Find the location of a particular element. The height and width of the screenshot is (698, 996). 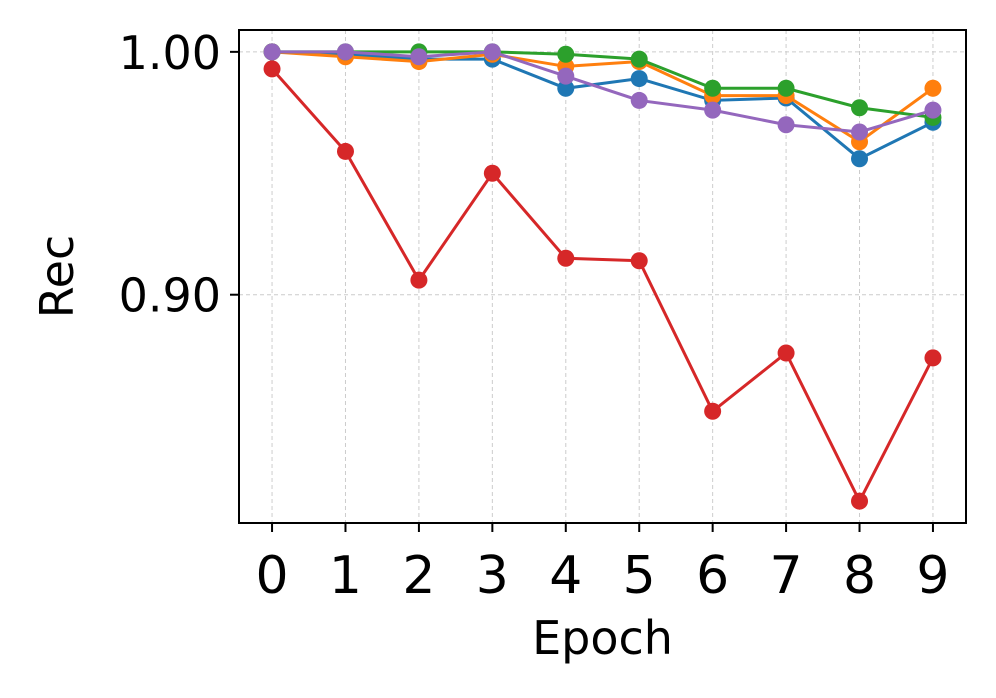

x-axis-title: Epoch is located at coordinates (602, 638).